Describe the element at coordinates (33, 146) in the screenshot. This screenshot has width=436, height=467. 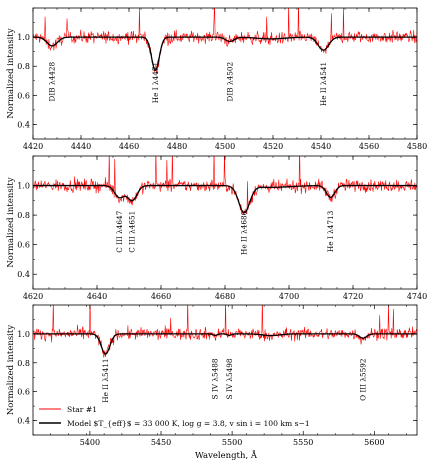
I see `x-tick-label: 4420` at that location.